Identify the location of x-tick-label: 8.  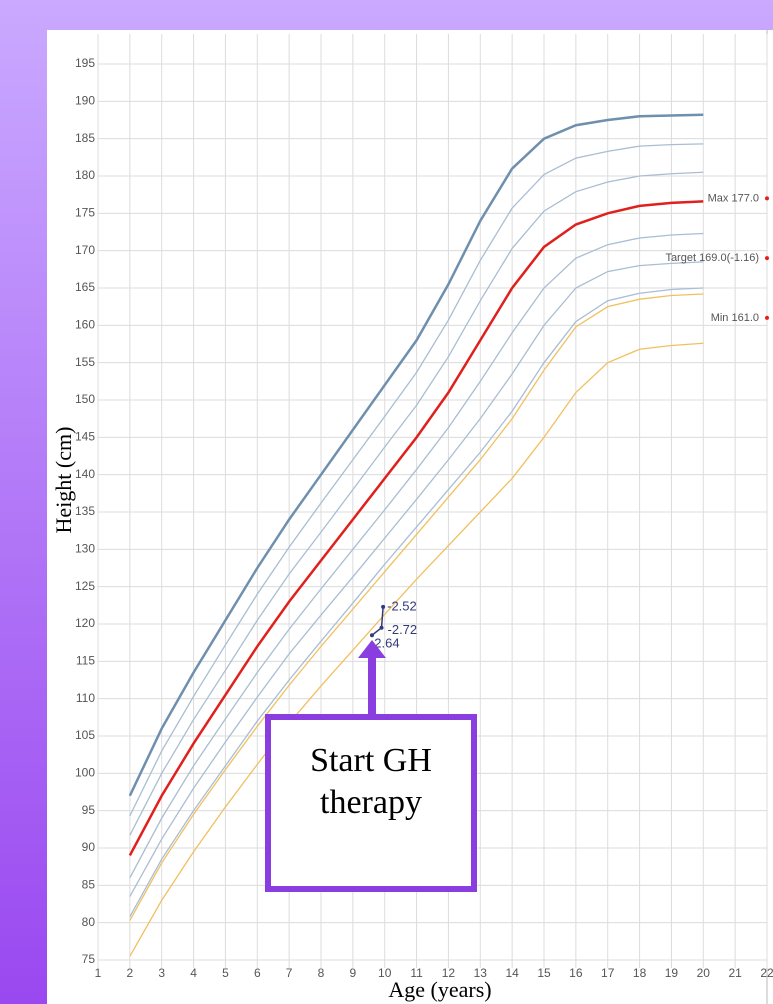
(321, 973).